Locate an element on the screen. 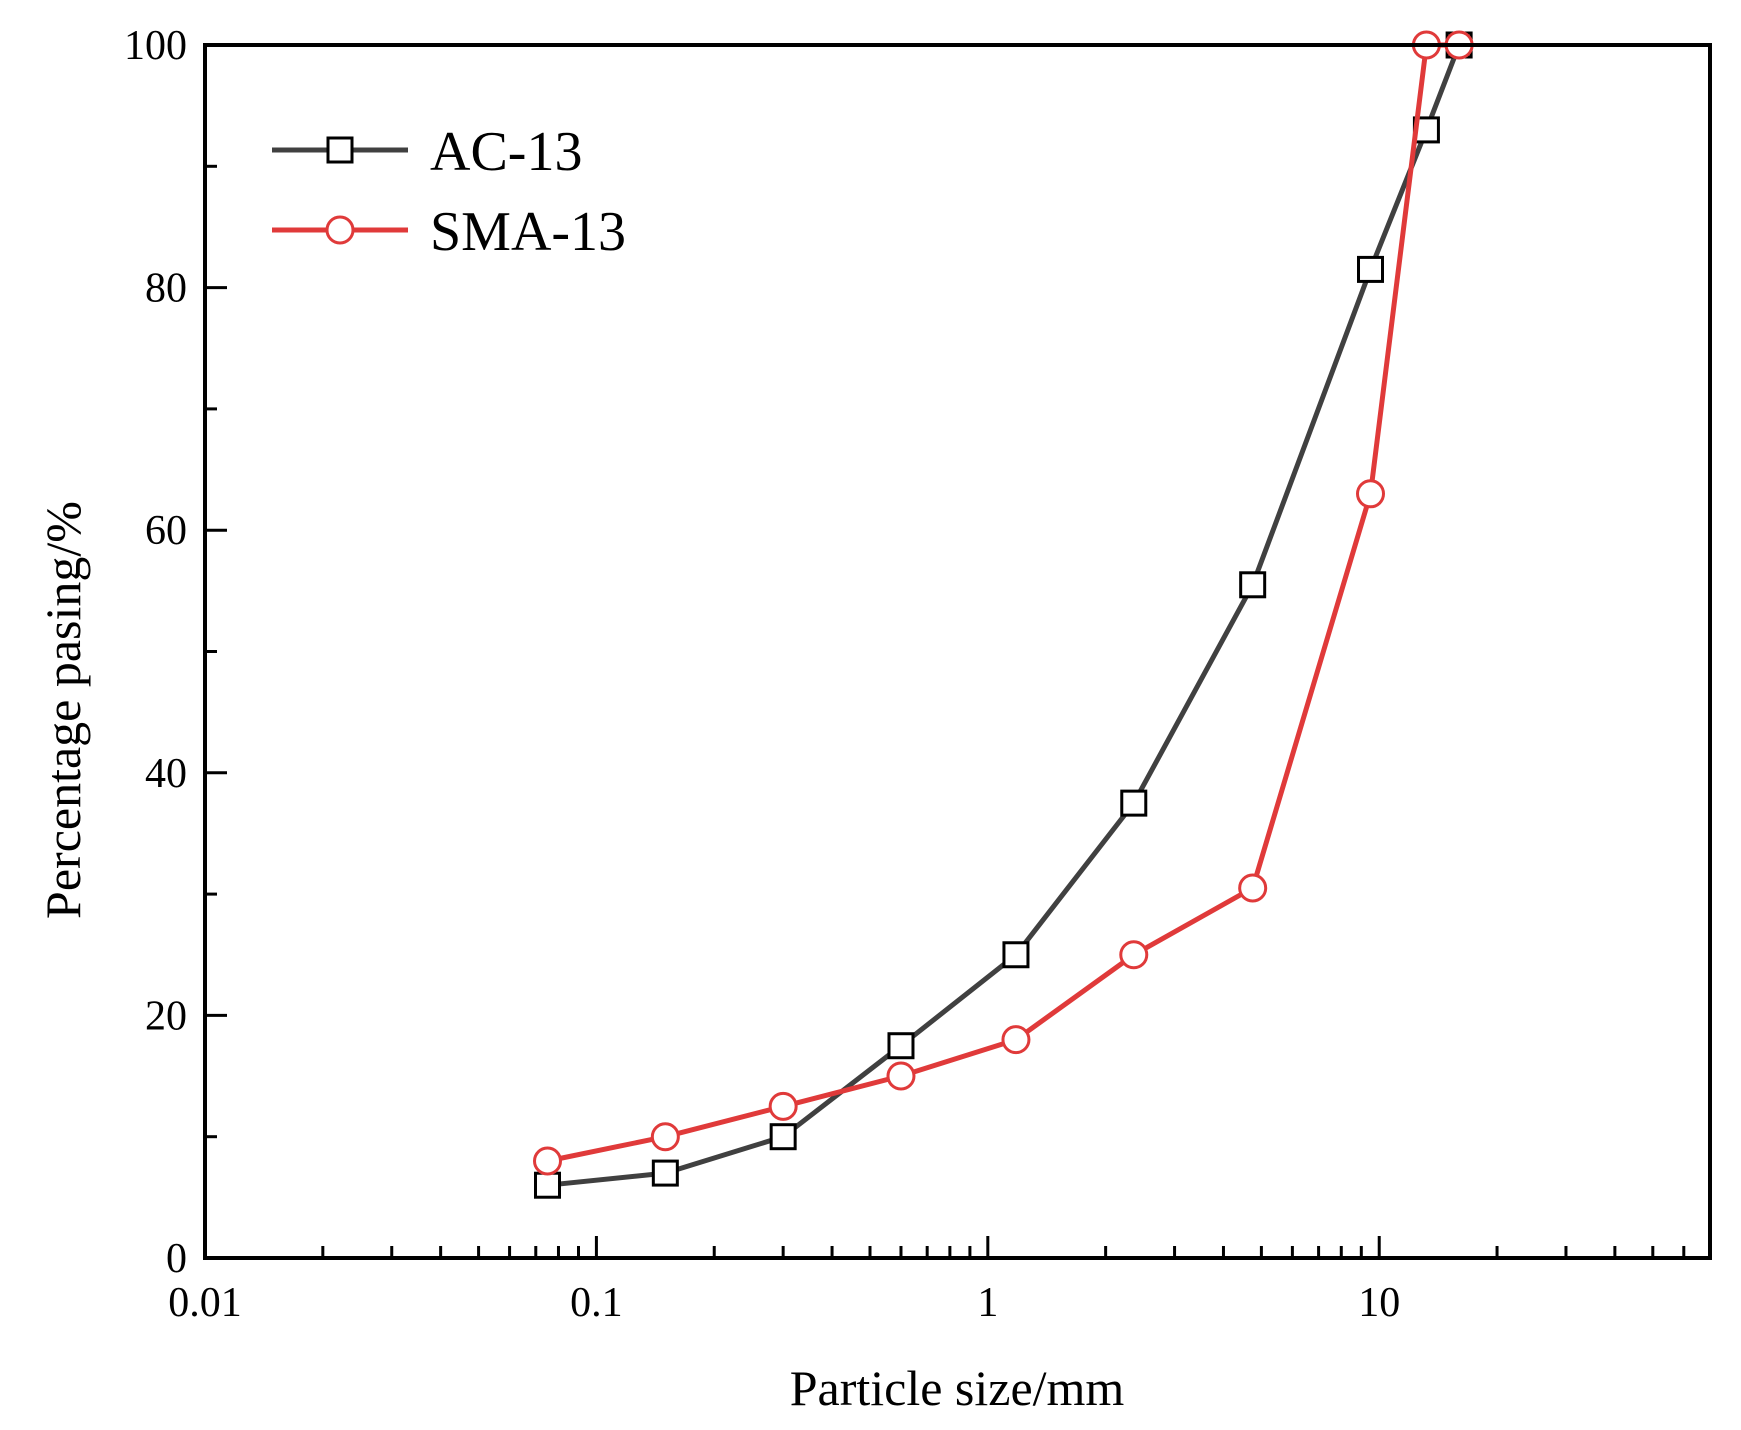  legend-label-sma-13: SMA-13 is located at coordinates (528, 232).